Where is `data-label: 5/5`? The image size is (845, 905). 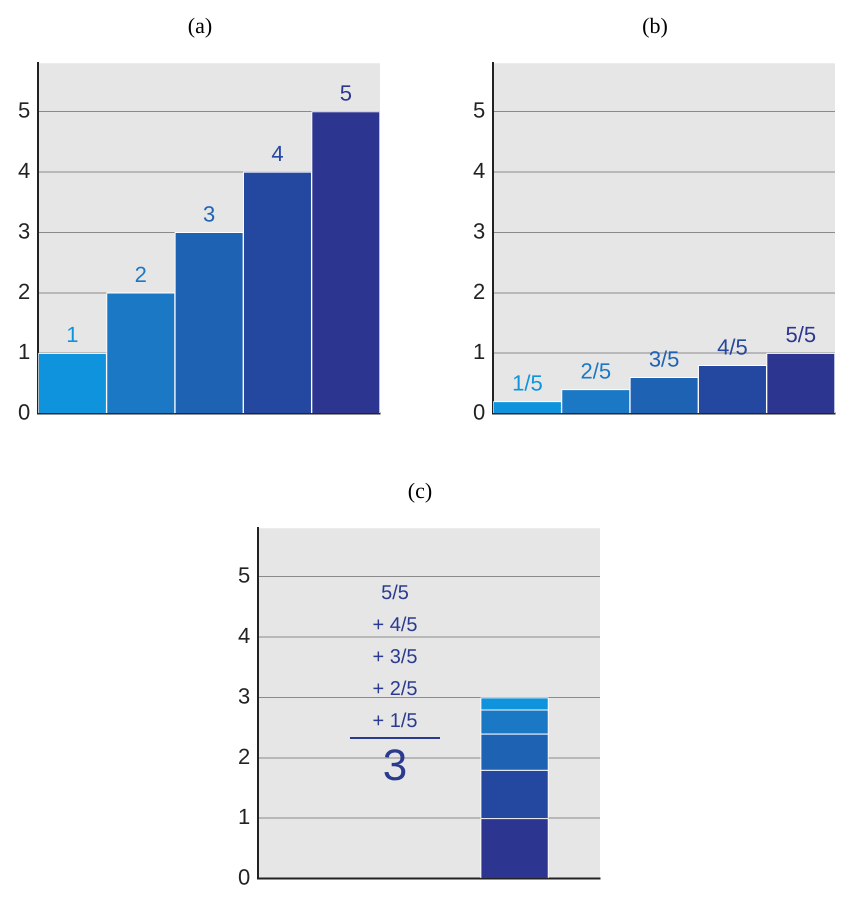 data-label: 5/5 is located at coordinates (801, 335).